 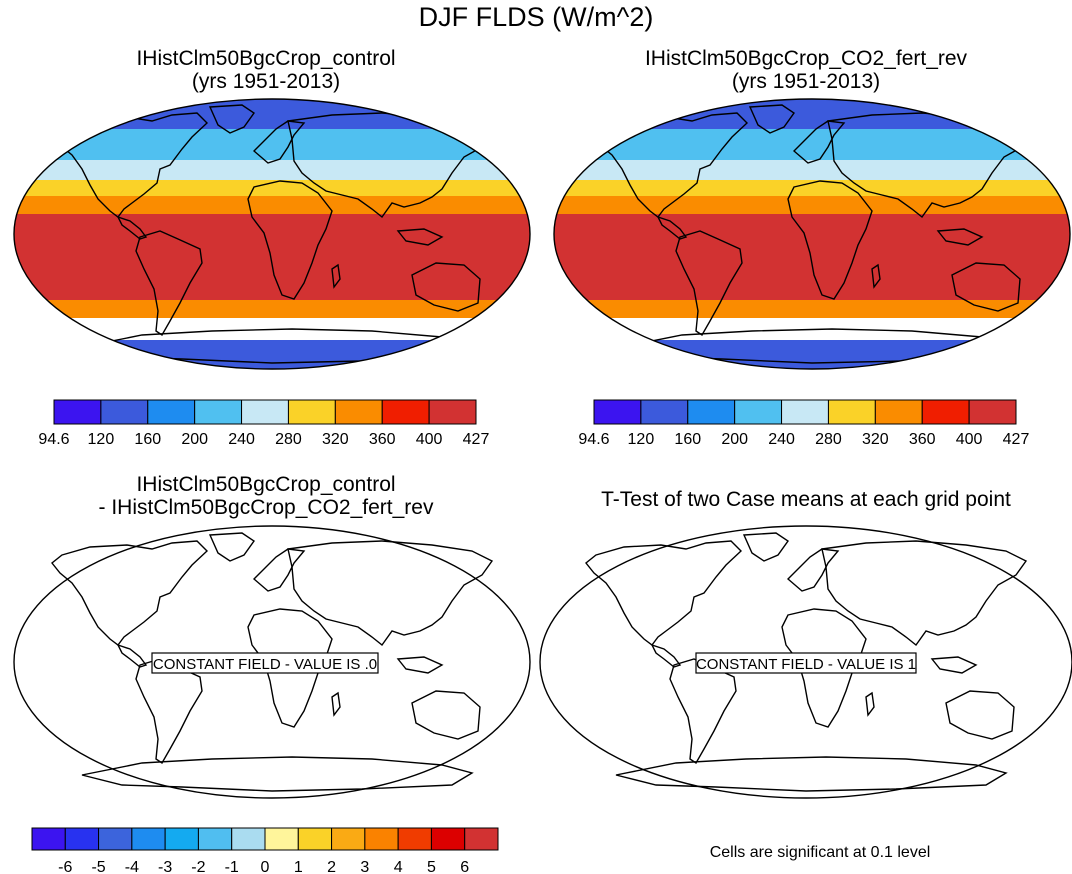 What do you see at coordinates (266, 507) in the screenshot?
I see `panel-3-title-line2: - IHistClm50BgcCrop_CO2_fert_rev` at bounding box center [266, 507].